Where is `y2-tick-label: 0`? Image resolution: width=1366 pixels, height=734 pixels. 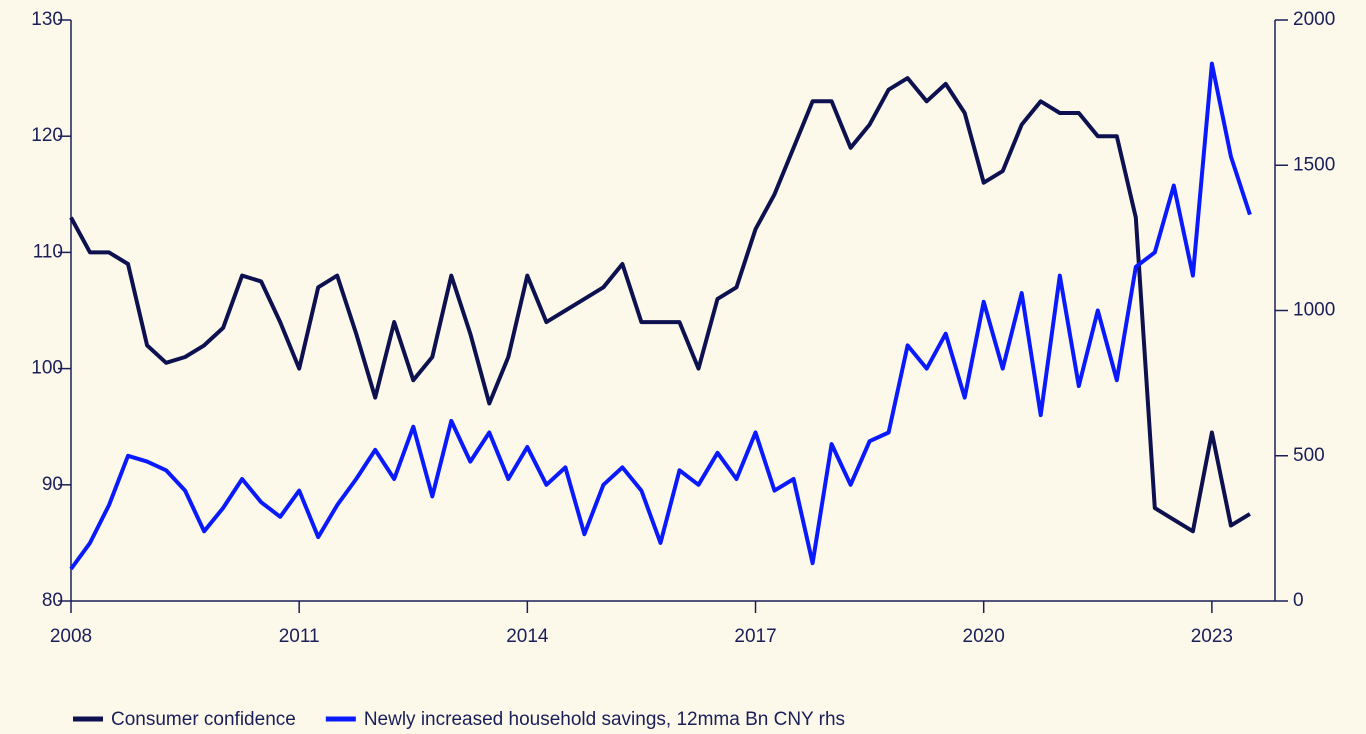 y2-tick-label: 0 is located at coordinates (1298, 600).